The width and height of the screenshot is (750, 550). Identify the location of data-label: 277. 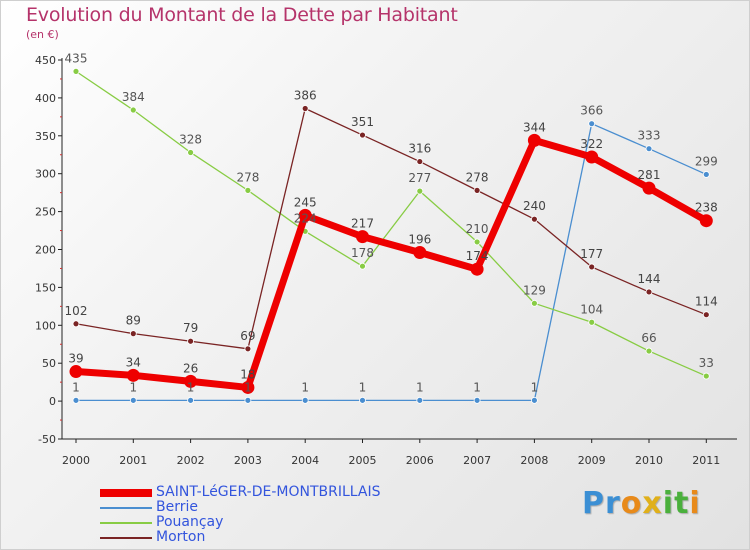
(419, 178).